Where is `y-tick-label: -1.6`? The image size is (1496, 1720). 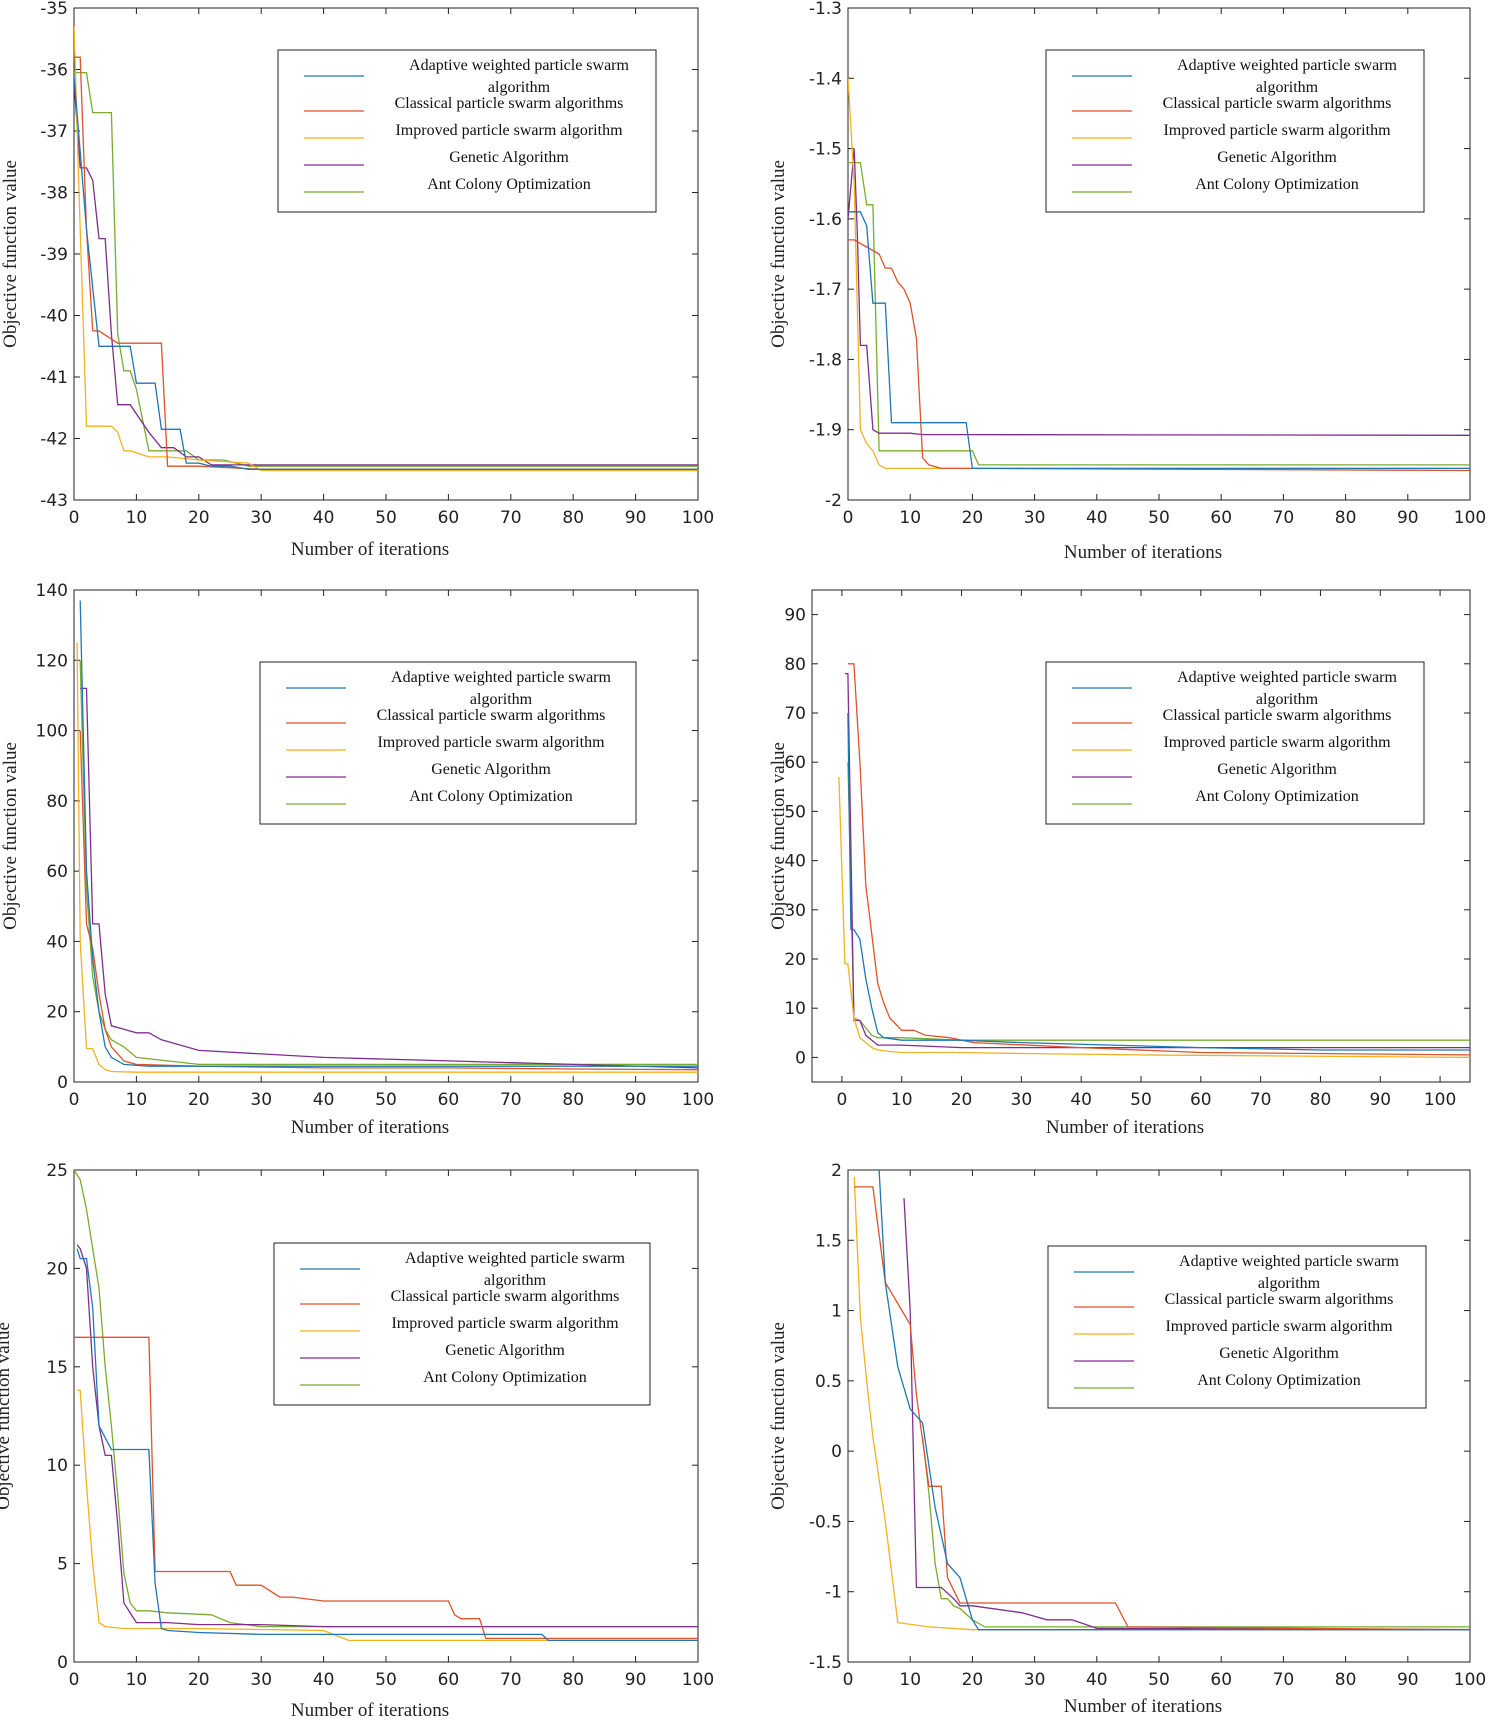
y-tick-label: -1.6 is located at coordinates (825, 220).